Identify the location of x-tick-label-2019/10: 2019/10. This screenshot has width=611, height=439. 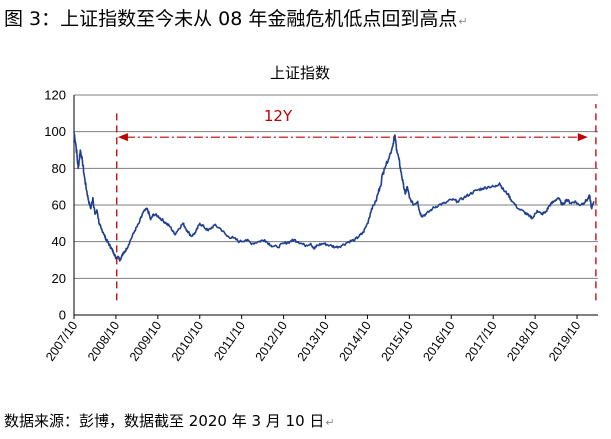
(564, 341).